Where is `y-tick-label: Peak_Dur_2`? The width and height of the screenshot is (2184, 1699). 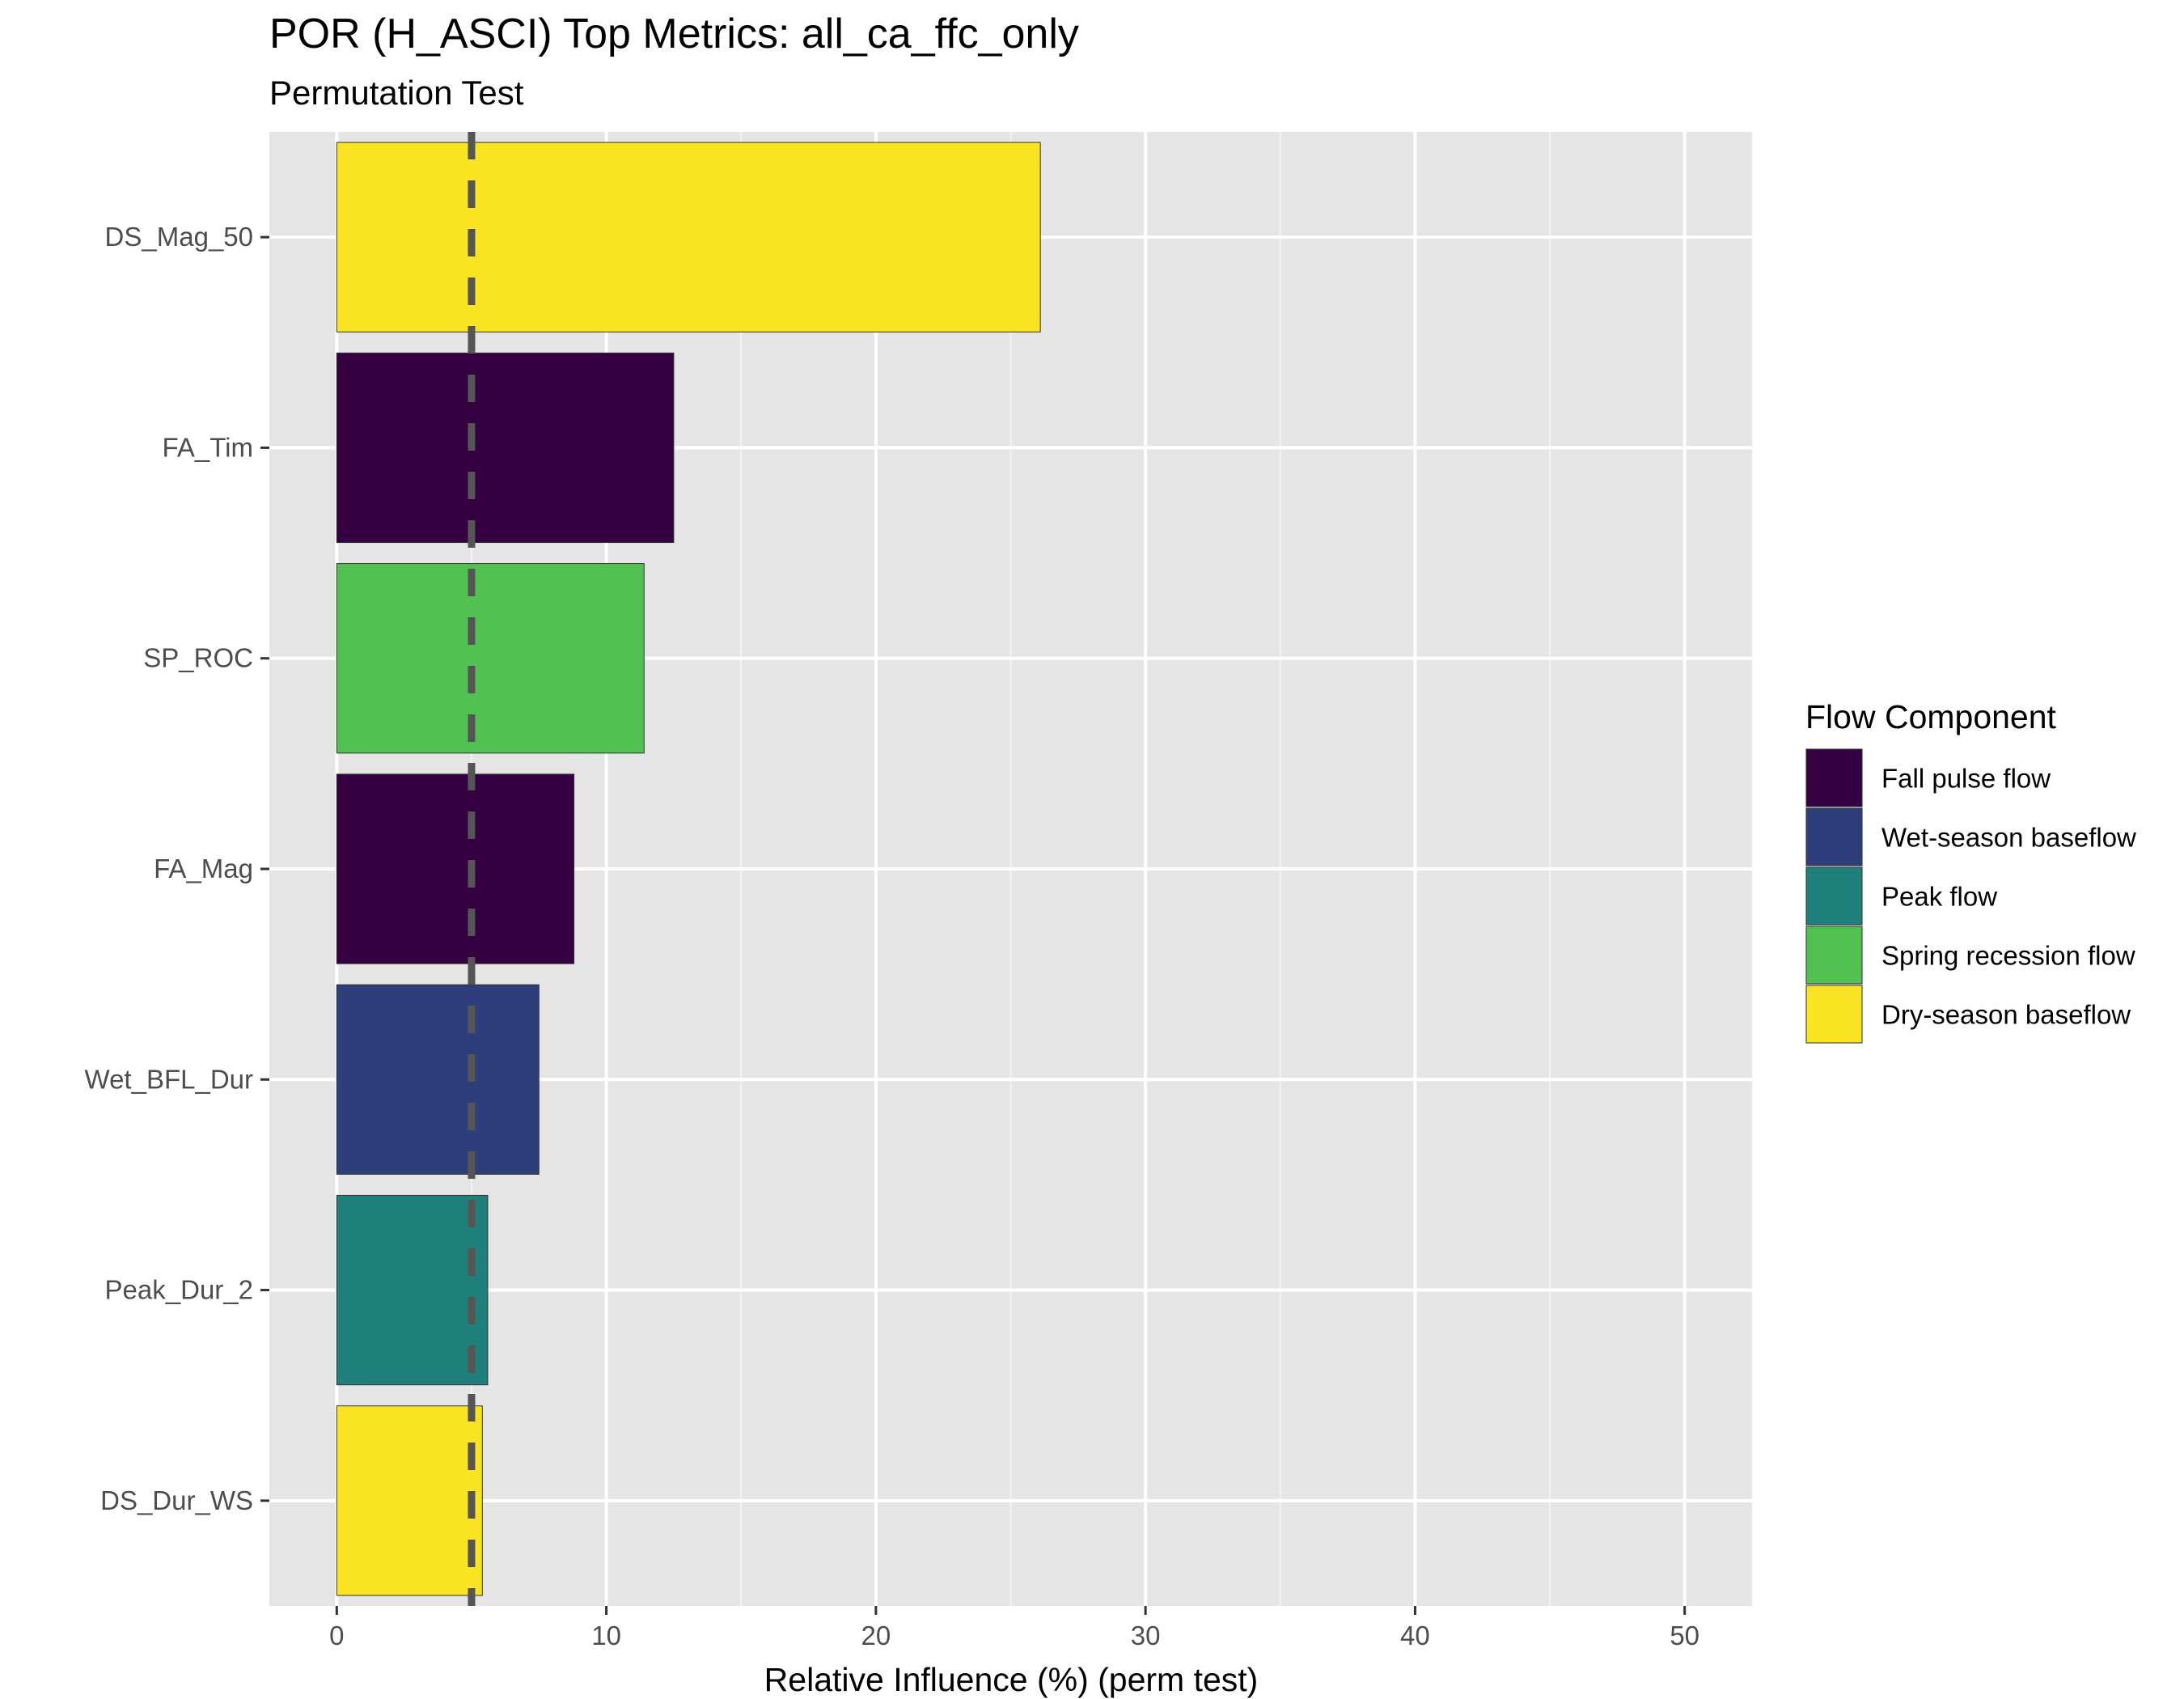
y-tick-label: Peak_Dur_2 is located at coordinates (179, 1290).